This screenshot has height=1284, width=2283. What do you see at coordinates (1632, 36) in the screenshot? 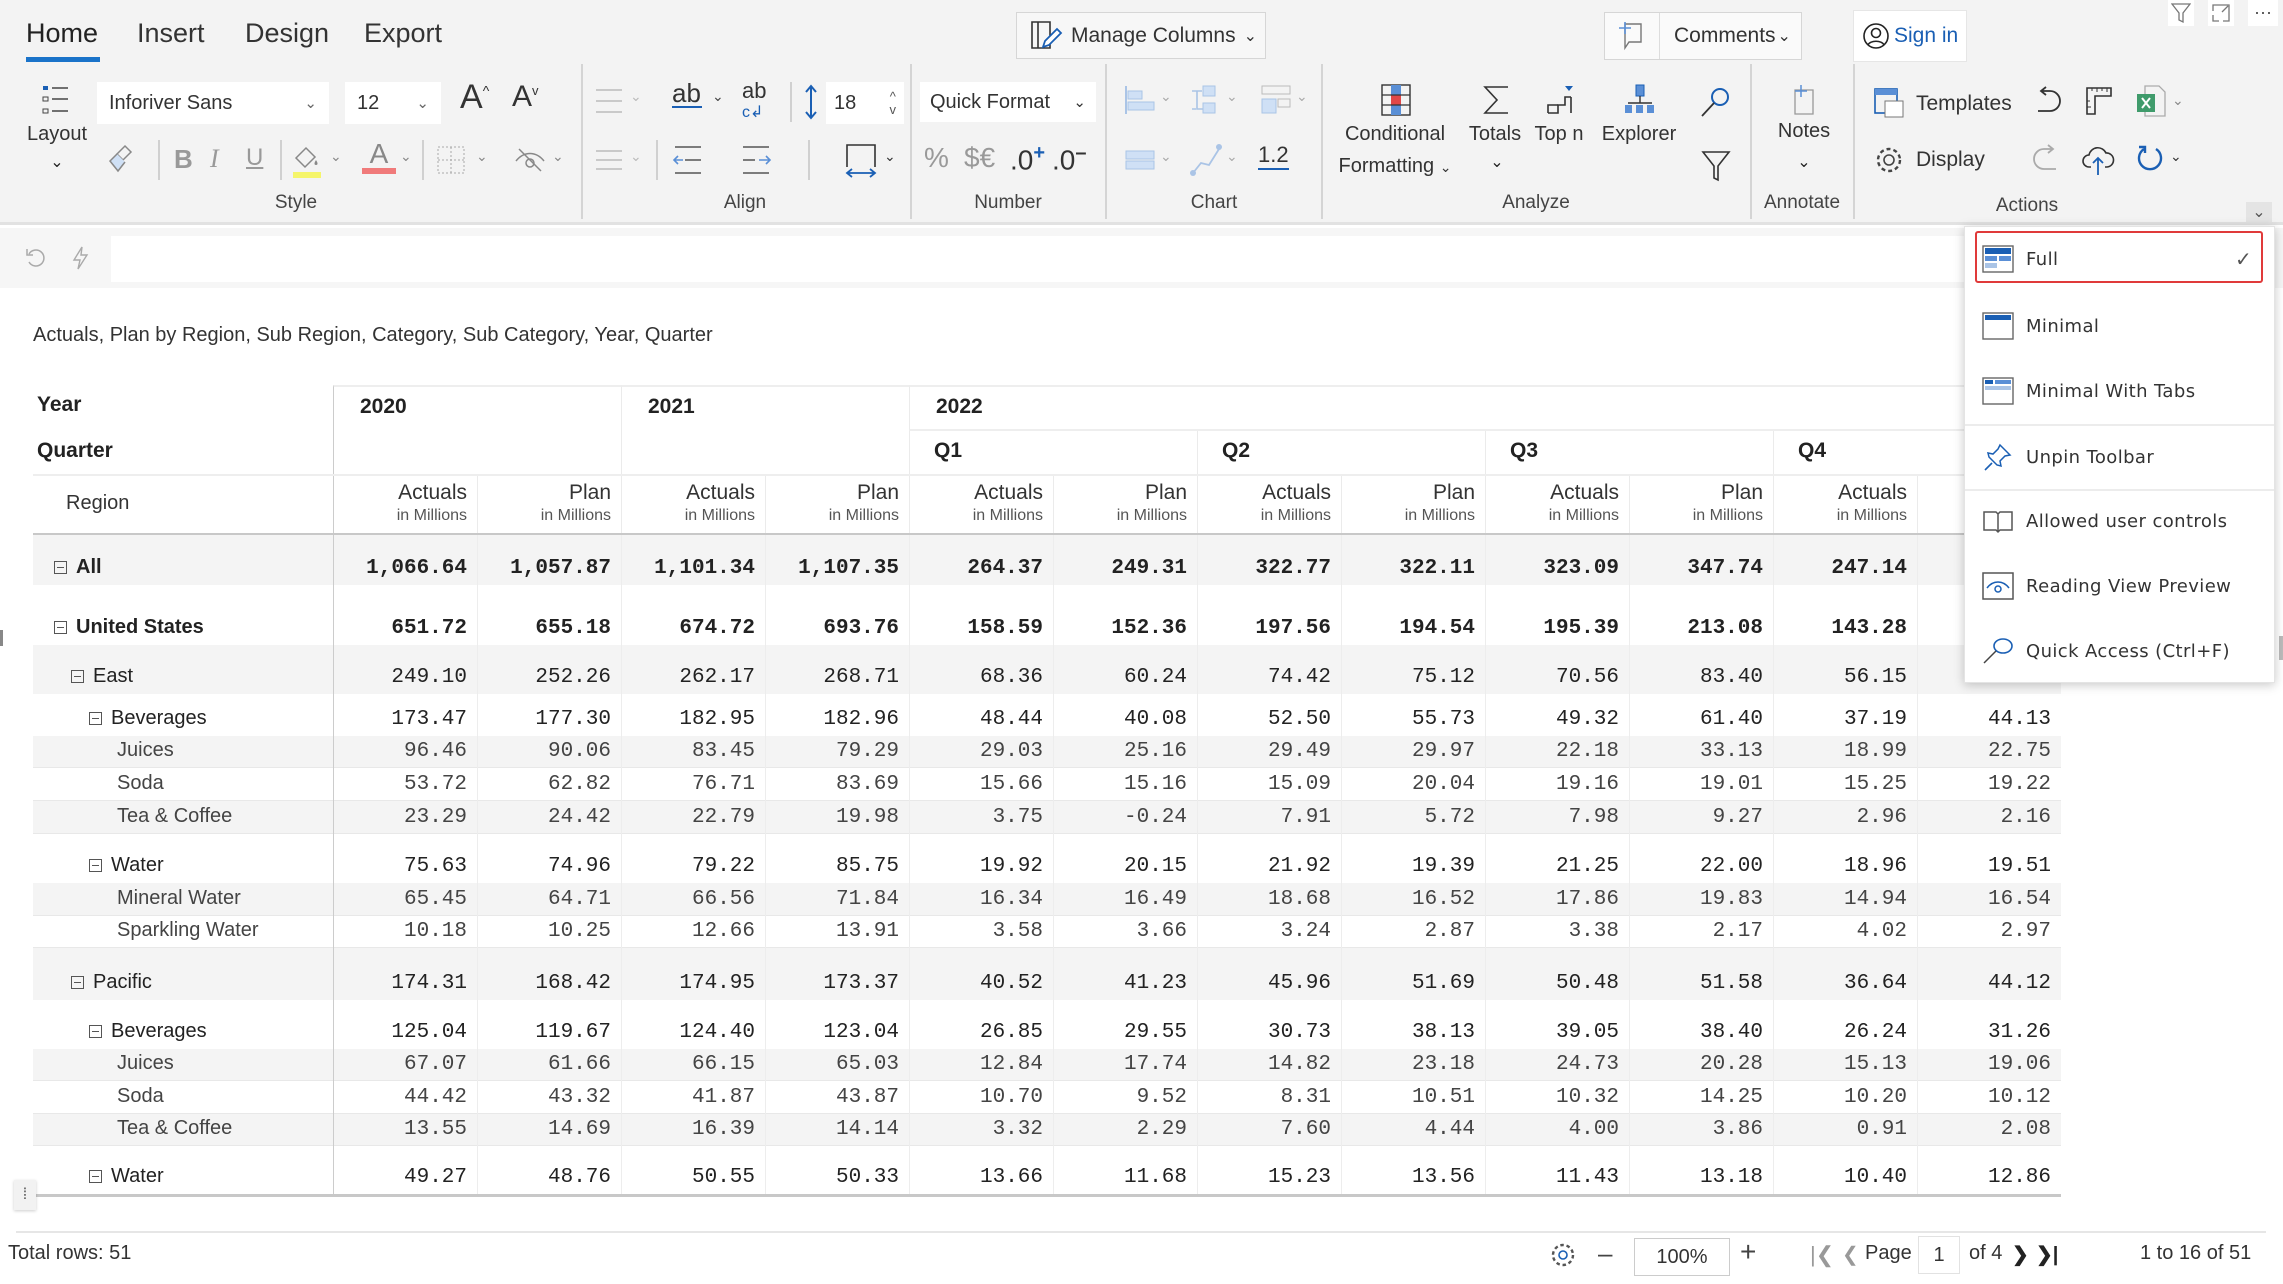
I see `add-comment-icon` at bounding box center [1632, 36].